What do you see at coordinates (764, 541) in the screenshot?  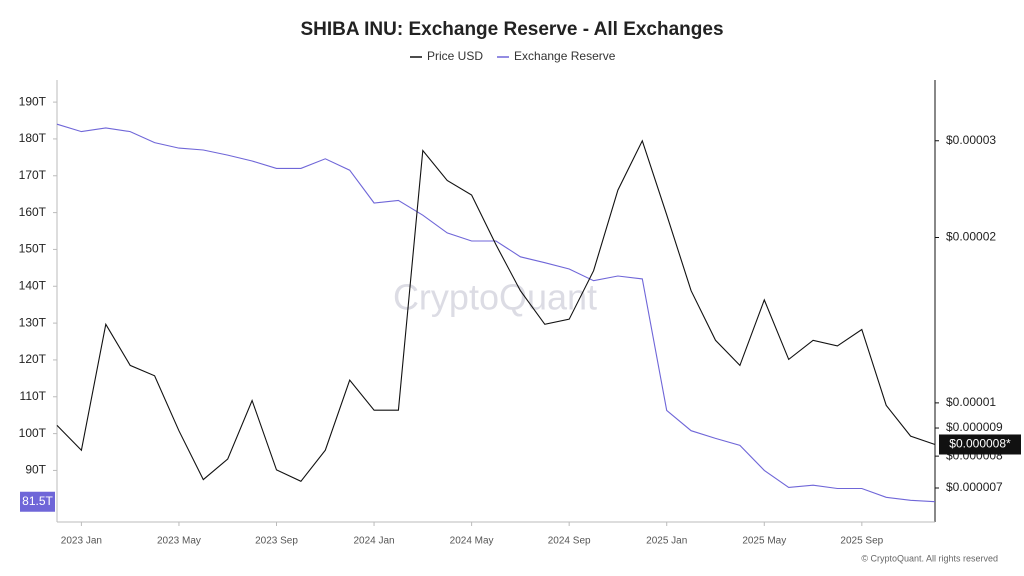 I see `x-tick-label: 2025 May` at bounding box center [764, 541].